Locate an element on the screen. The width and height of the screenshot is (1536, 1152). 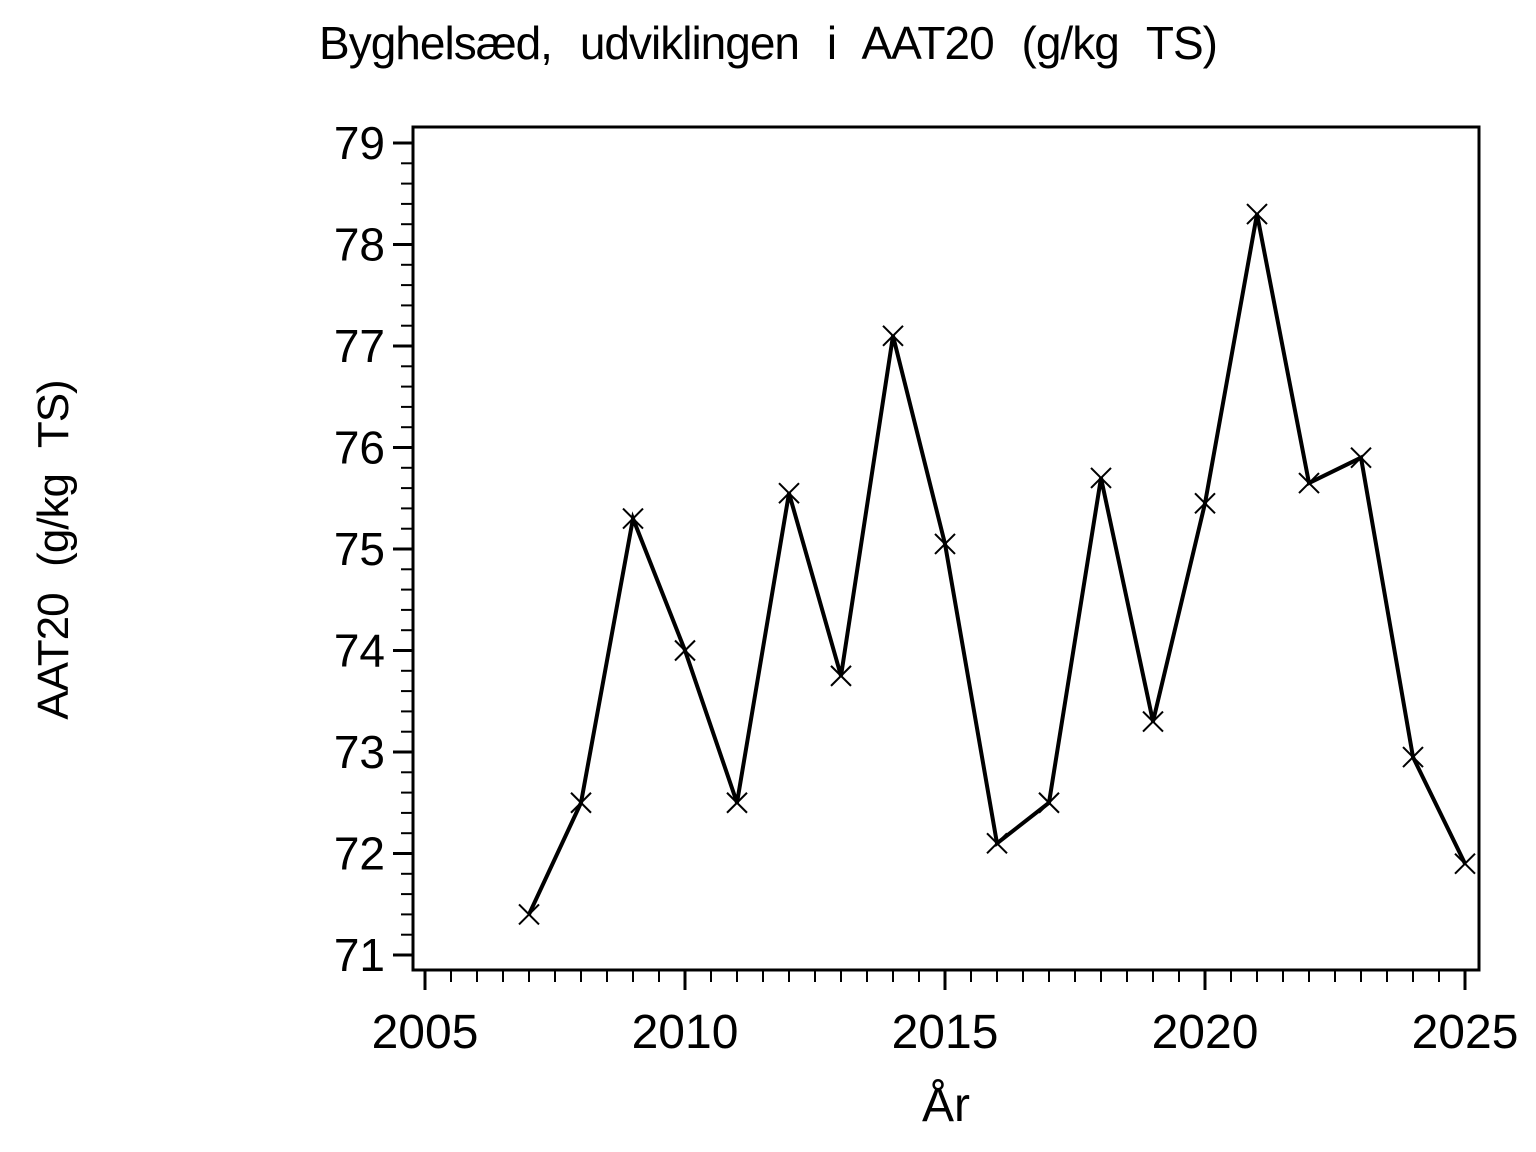
y-tick-label: 78 is located at coordinates (359, 245).